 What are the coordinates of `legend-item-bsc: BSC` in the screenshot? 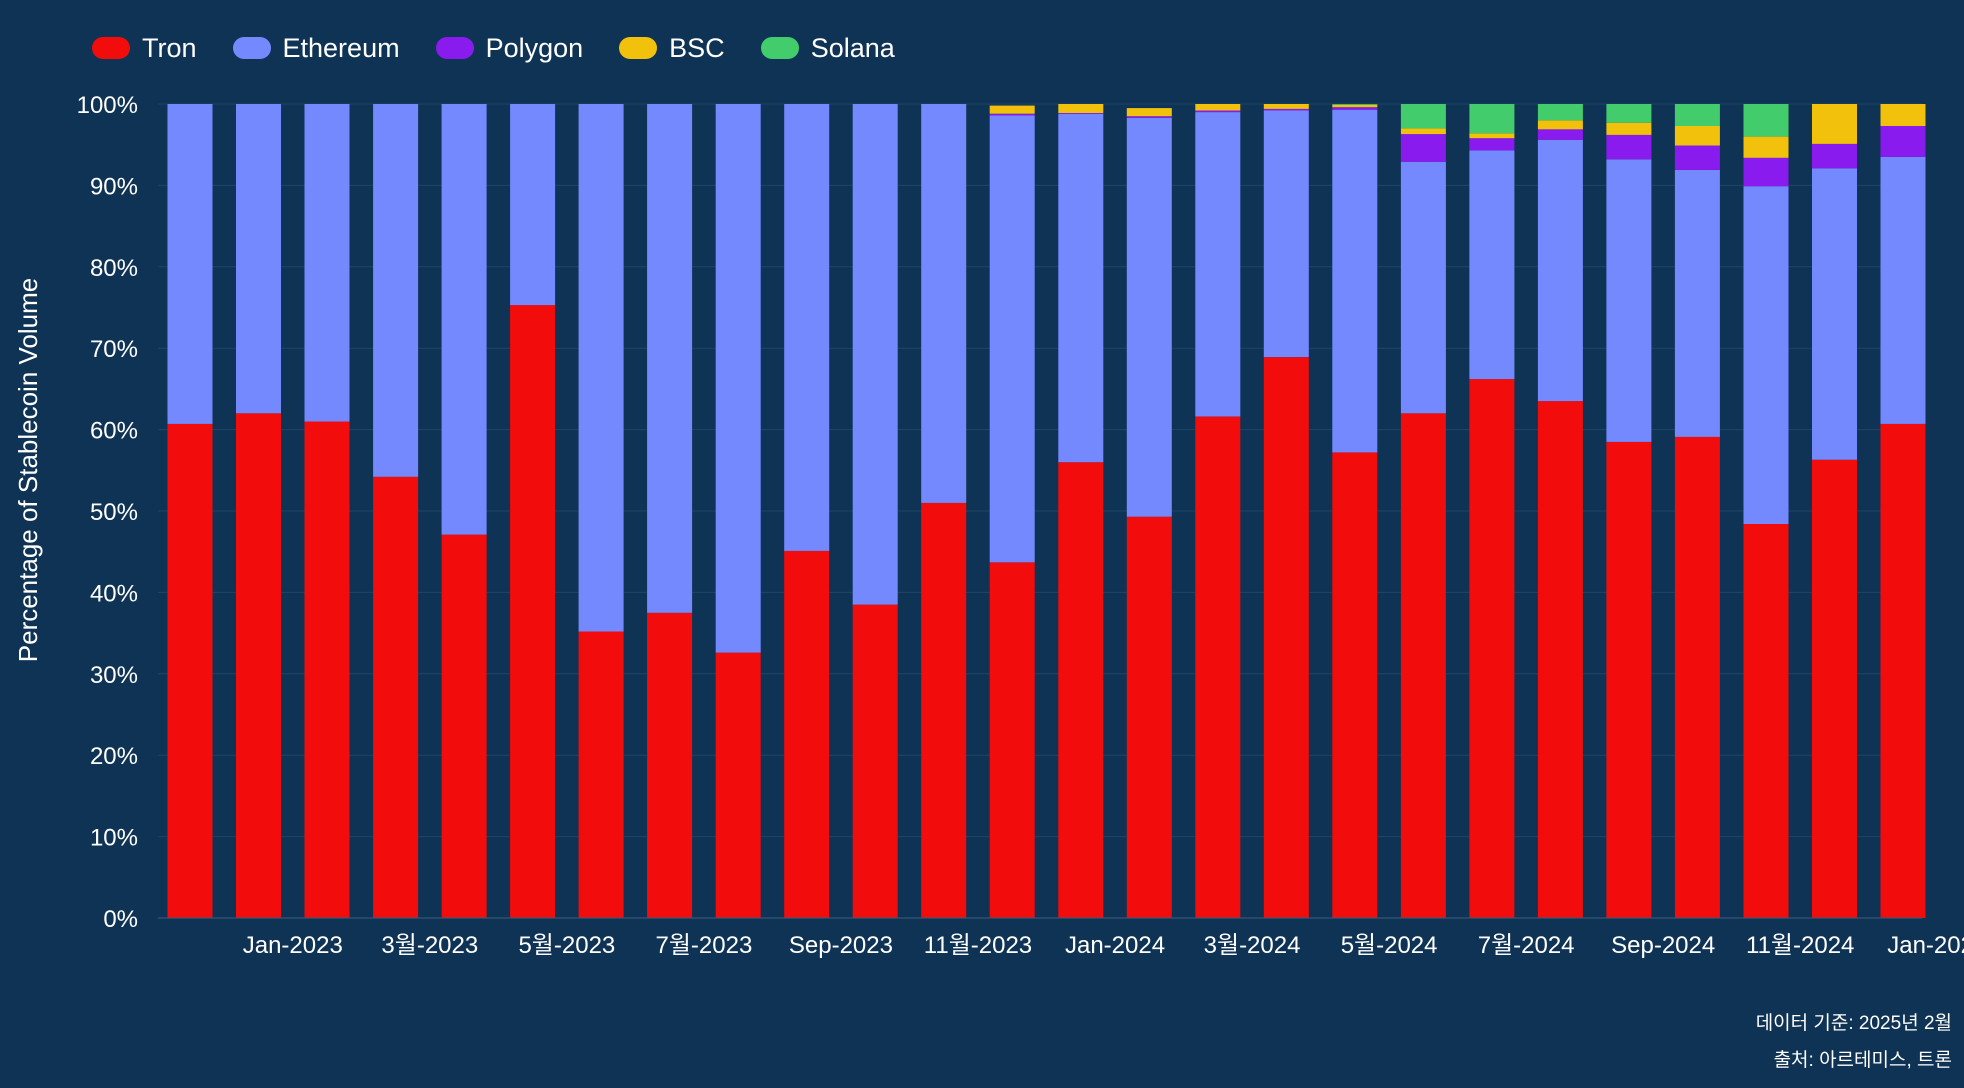 It's located at (672, 48).